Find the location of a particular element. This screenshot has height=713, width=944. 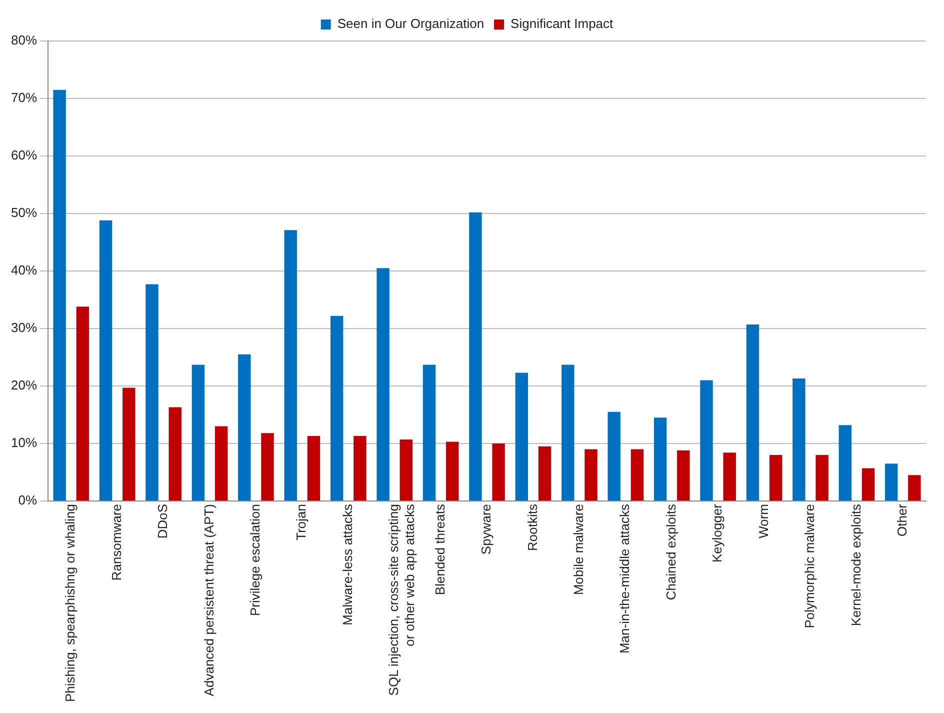

y-tick-label: 70% is located at coordinates (24, 98).